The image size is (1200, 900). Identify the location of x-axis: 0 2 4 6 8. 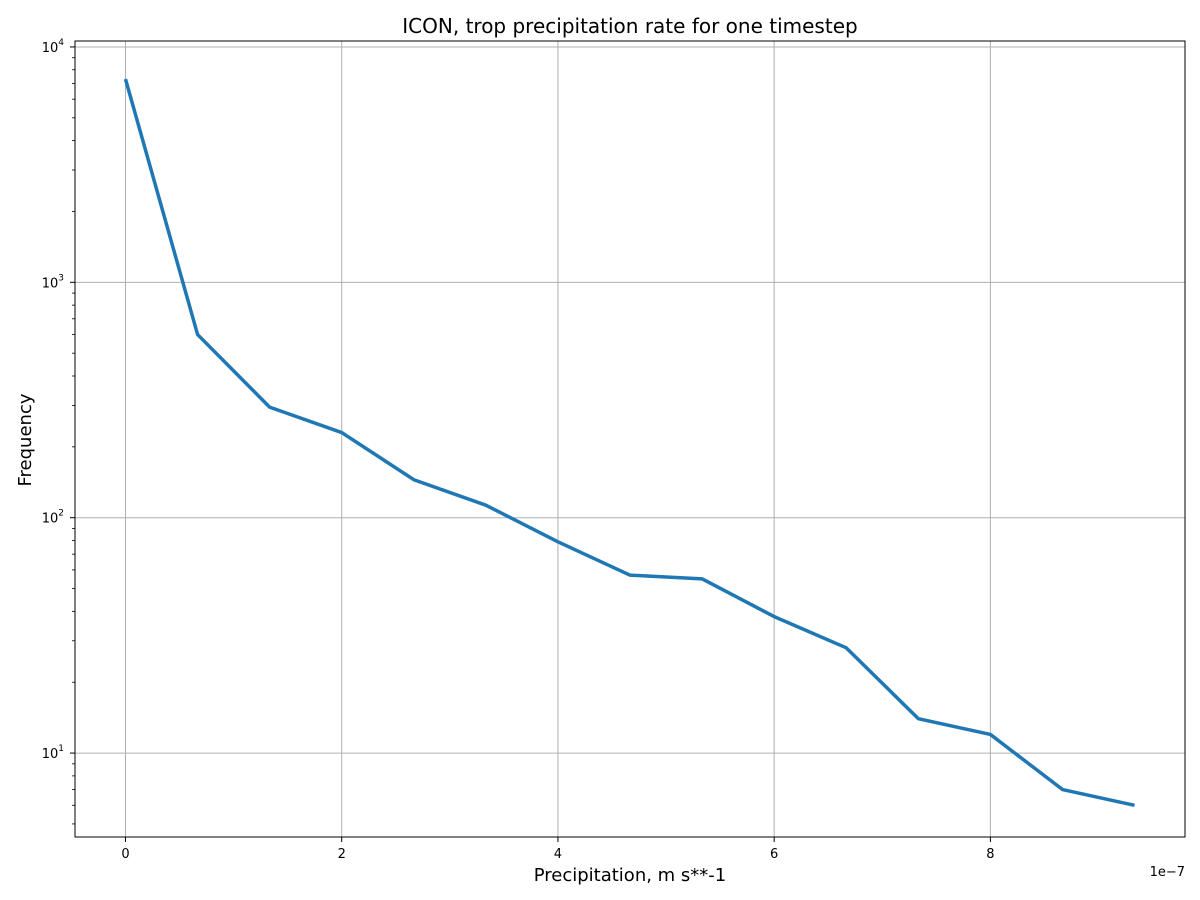
(558, 849).